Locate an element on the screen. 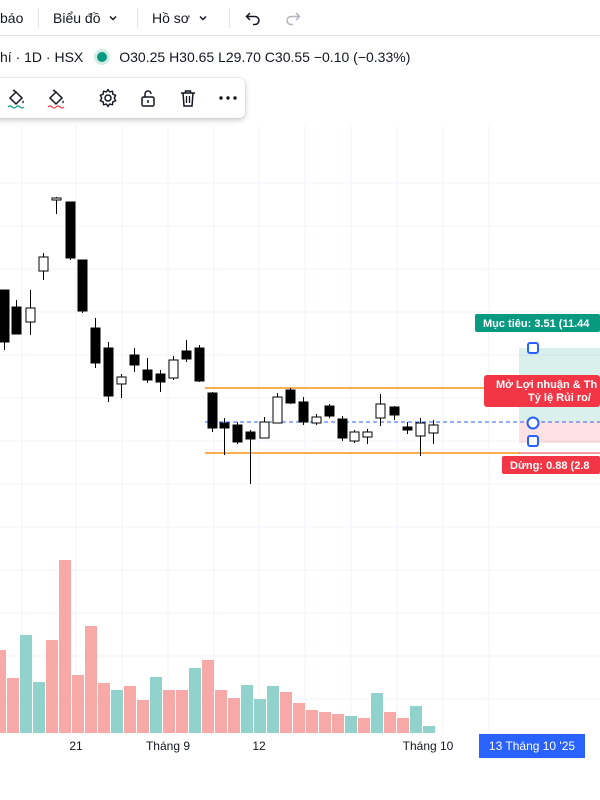  redo-button is located at coordinates (293, 18).